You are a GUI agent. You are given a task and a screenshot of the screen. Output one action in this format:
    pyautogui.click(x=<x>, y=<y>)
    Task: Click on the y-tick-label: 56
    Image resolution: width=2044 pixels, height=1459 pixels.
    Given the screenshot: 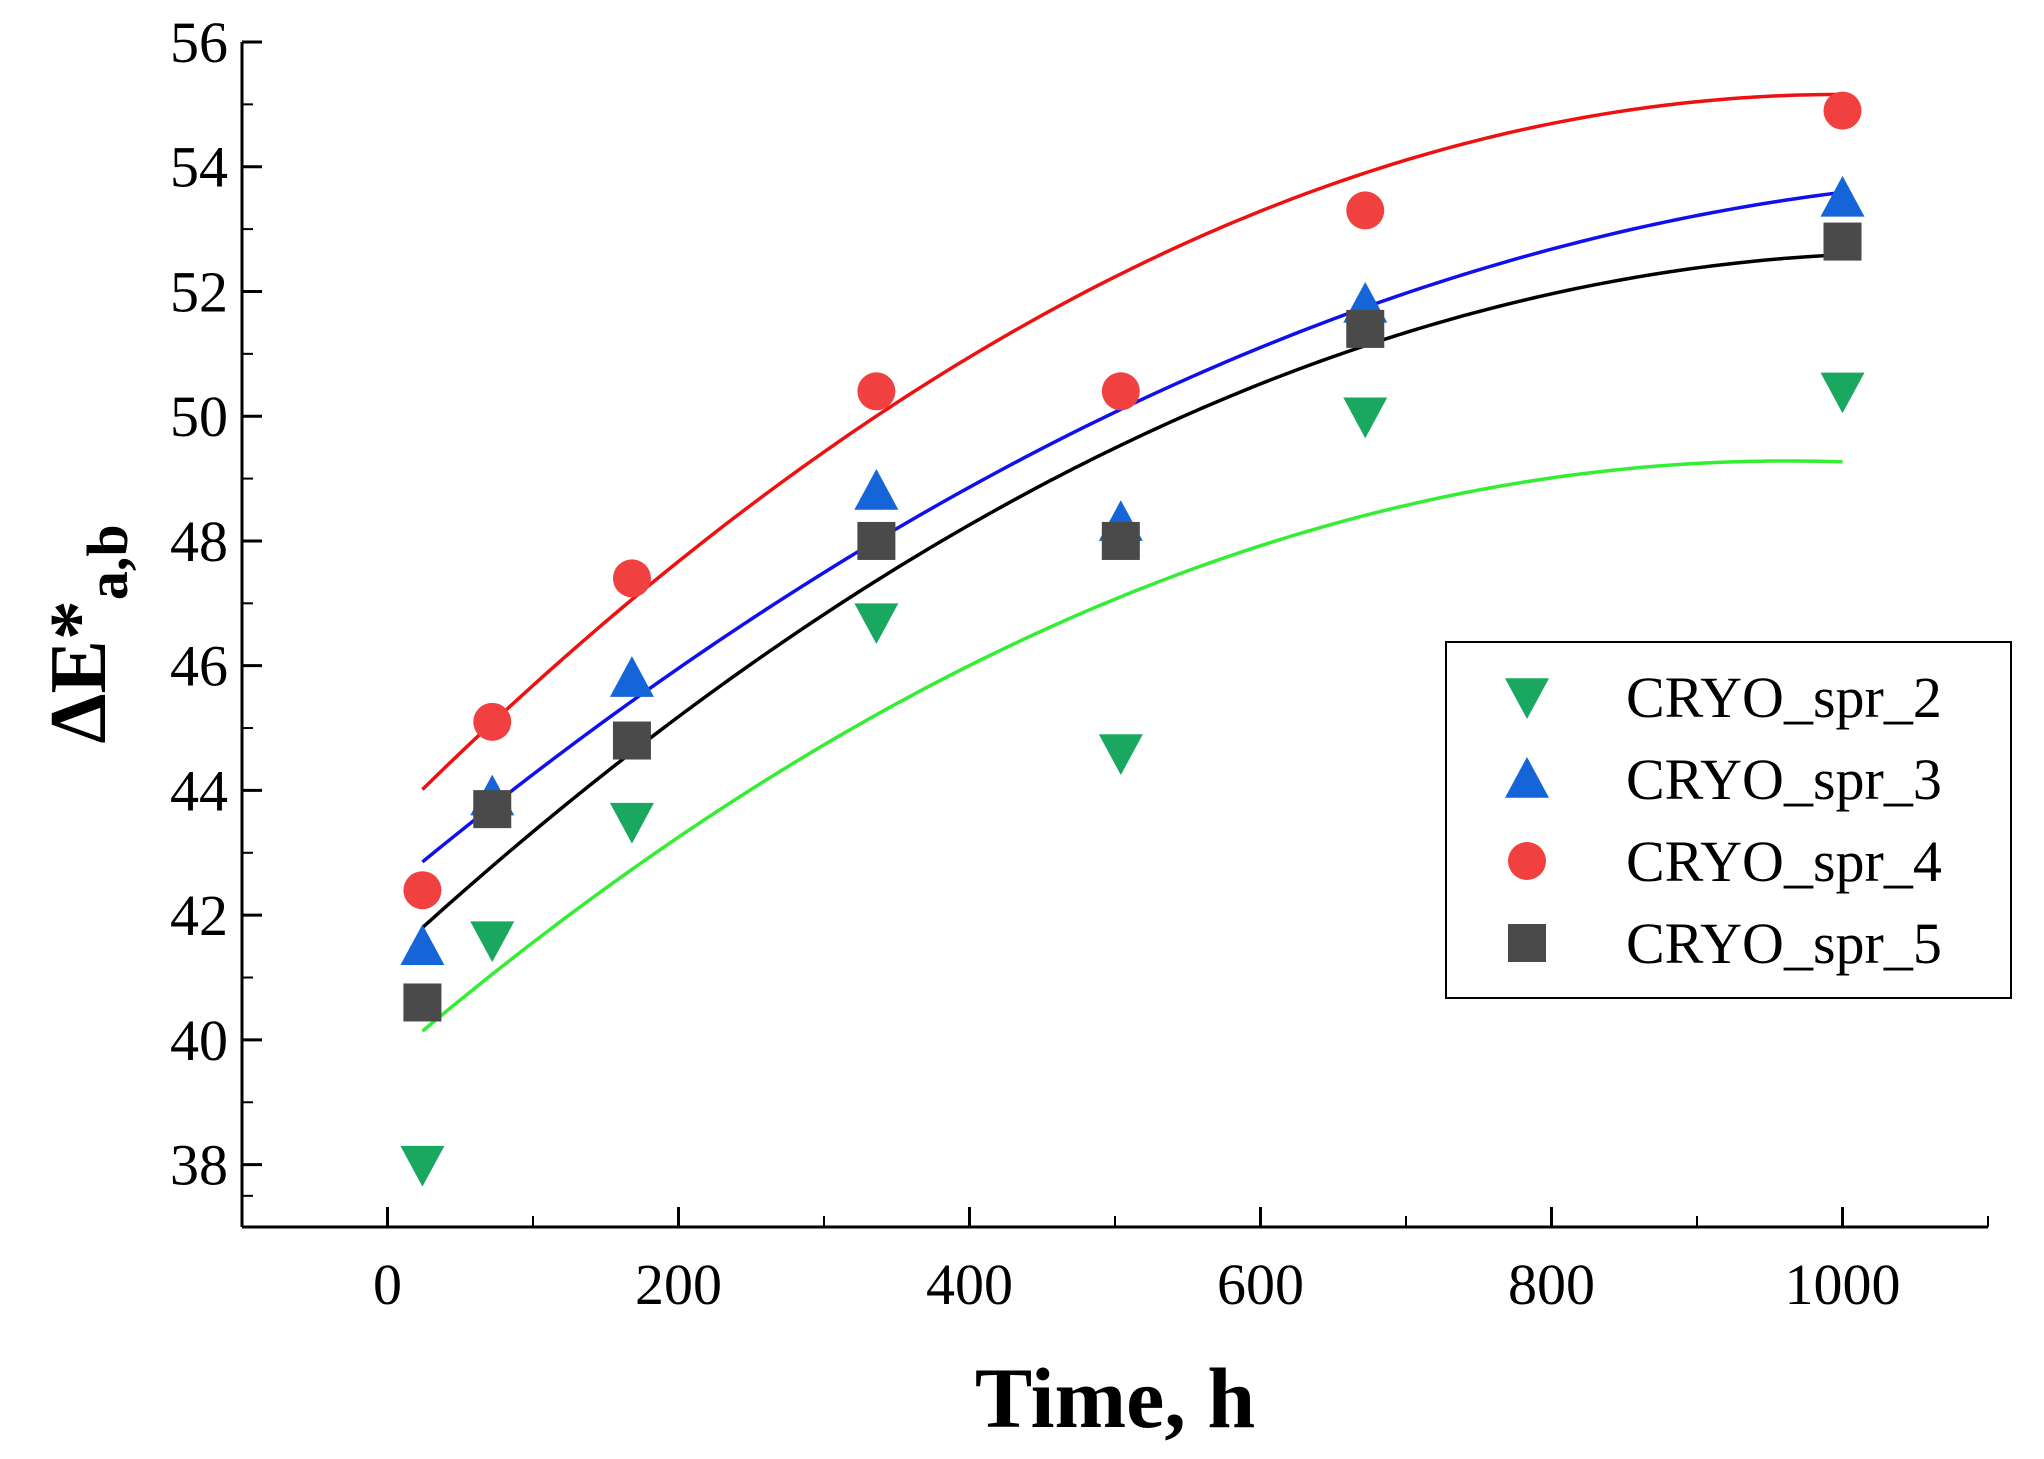 What is the action you would take?
    pyautogui.click(x=199, y=42)
    